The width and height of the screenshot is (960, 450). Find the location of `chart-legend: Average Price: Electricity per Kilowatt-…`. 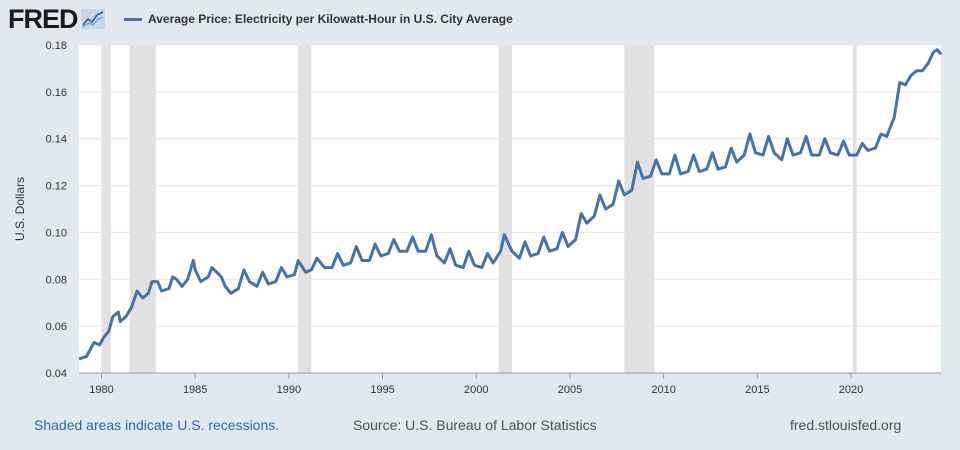

chart-legend: Average Price: Electricity per Kilowatt-… is located at coordinates (318, 19).